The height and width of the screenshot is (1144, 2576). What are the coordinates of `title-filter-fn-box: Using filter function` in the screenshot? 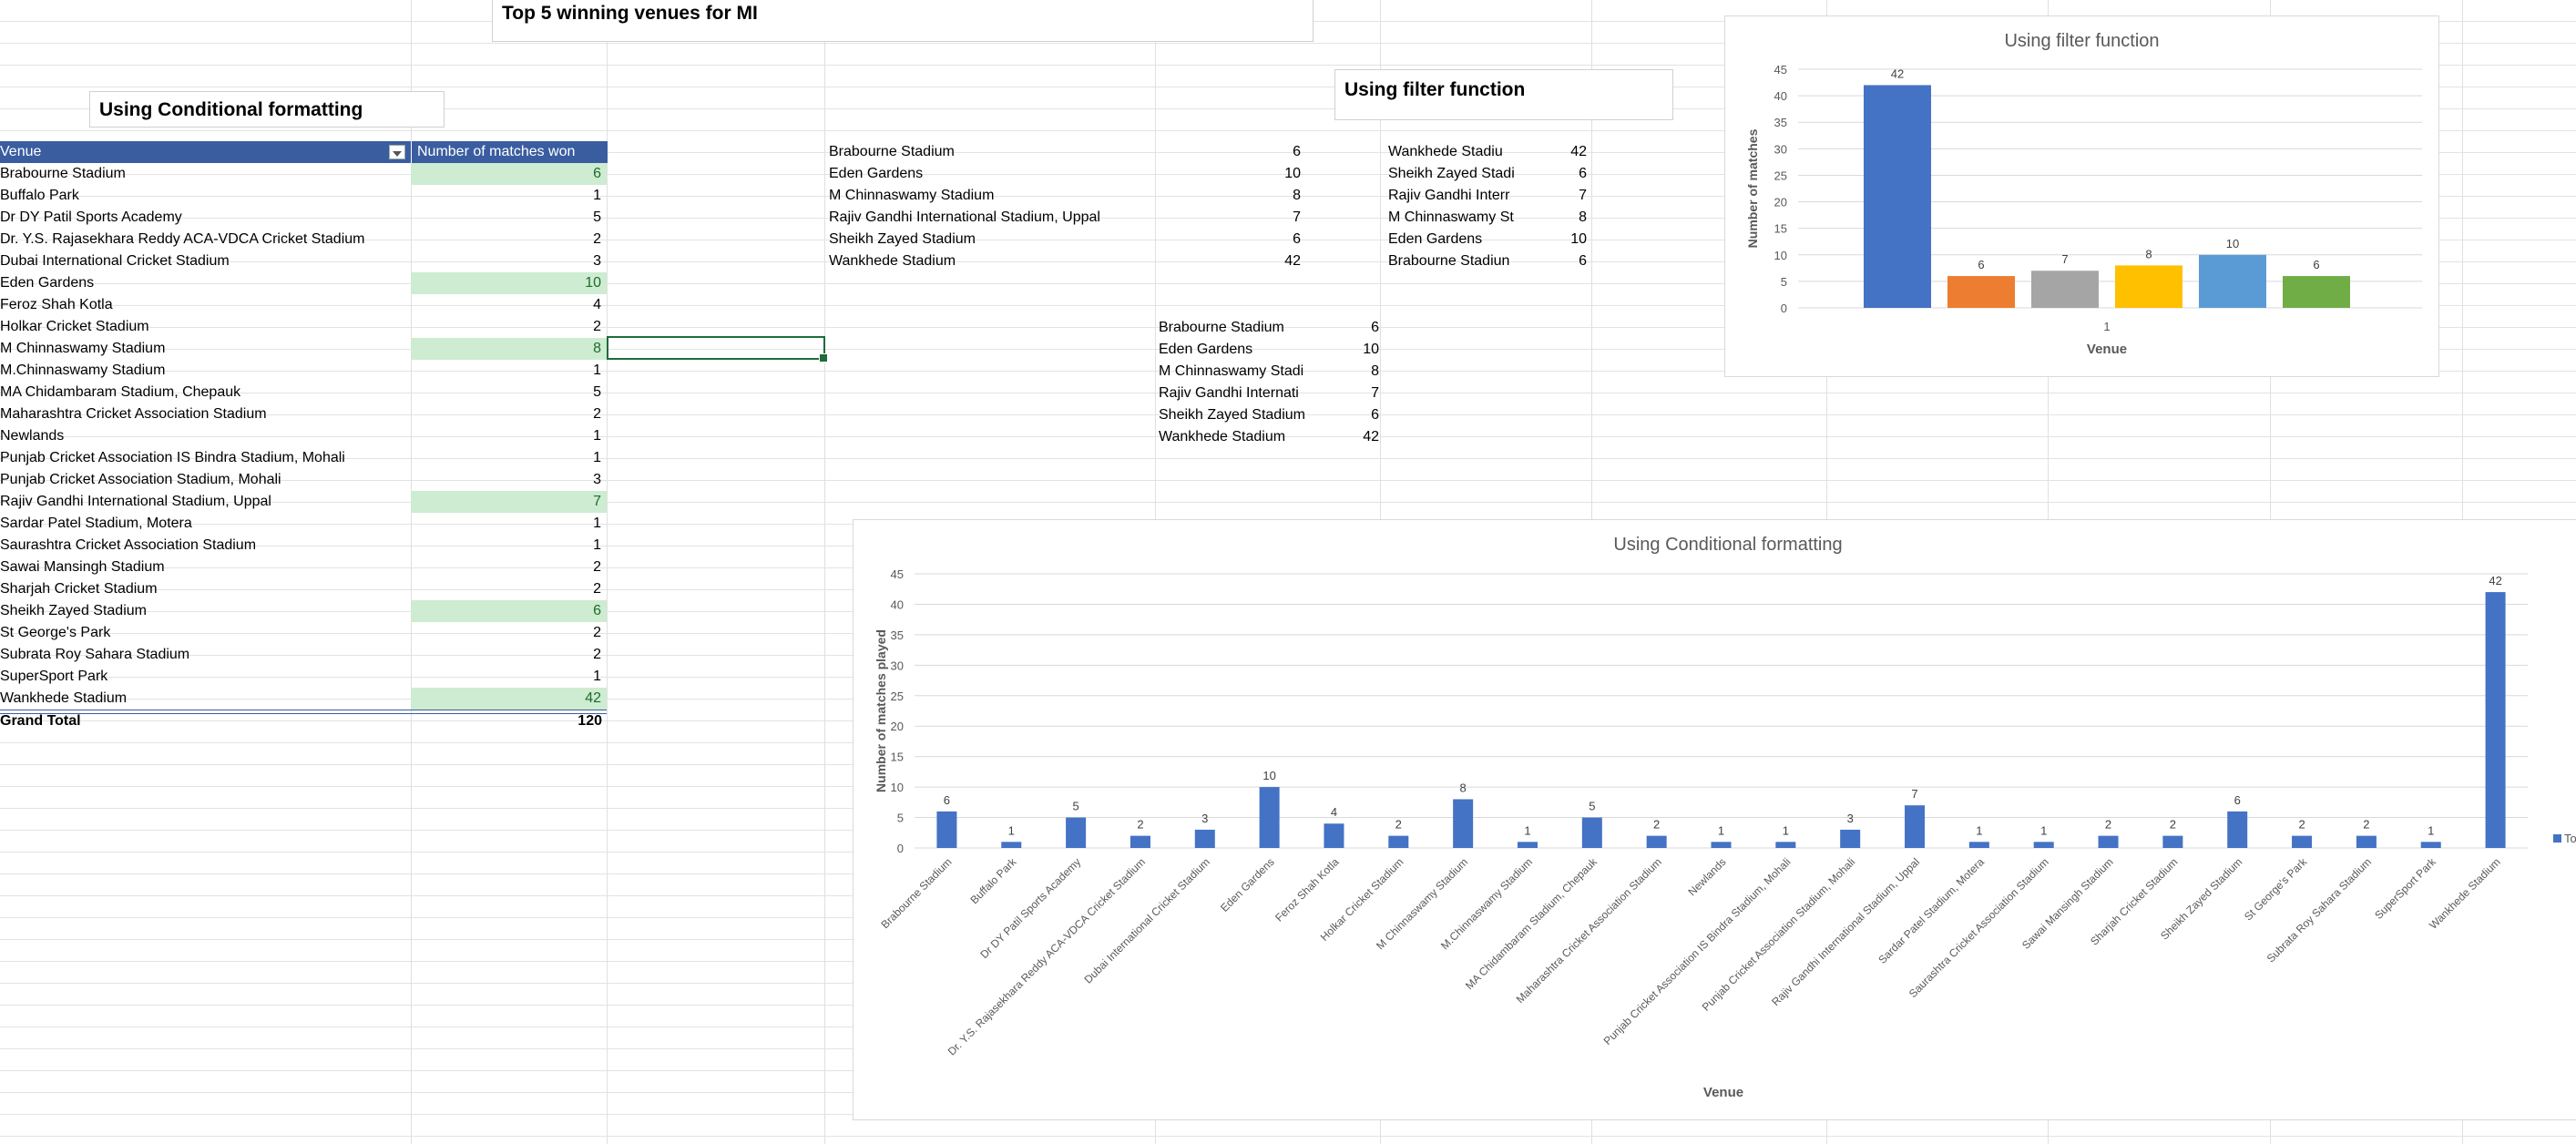 It's located at (1503, 94).